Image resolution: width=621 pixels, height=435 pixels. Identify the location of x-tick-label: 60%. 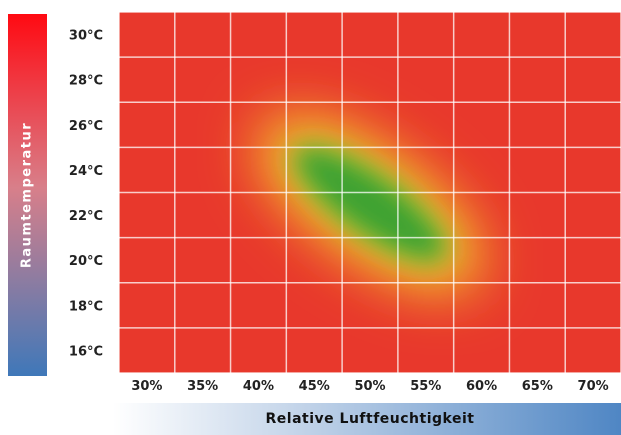
(481, 386).